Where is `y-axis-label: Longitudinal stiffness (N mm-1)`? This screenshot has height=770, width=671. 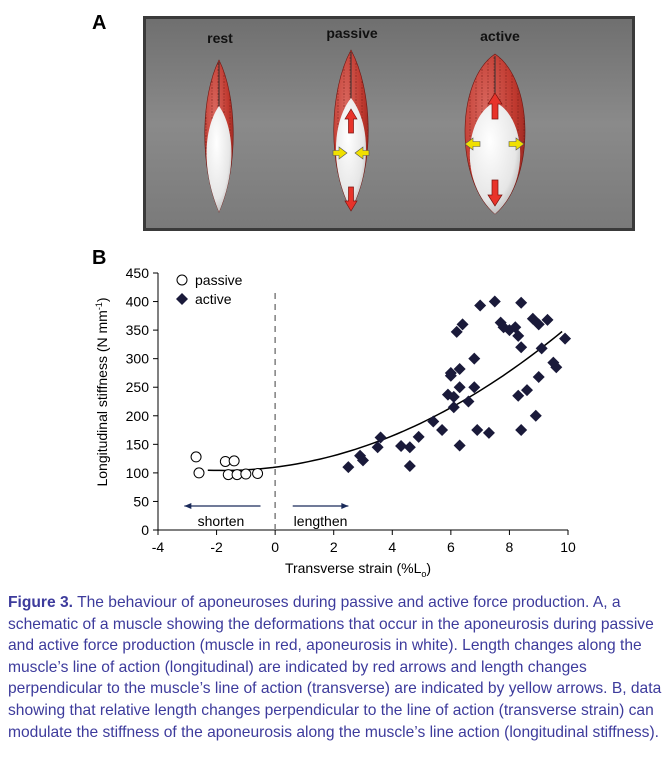 y-axis-label: Longitudinal stiffness (N mm-1) is located at coordinates (102, 391).